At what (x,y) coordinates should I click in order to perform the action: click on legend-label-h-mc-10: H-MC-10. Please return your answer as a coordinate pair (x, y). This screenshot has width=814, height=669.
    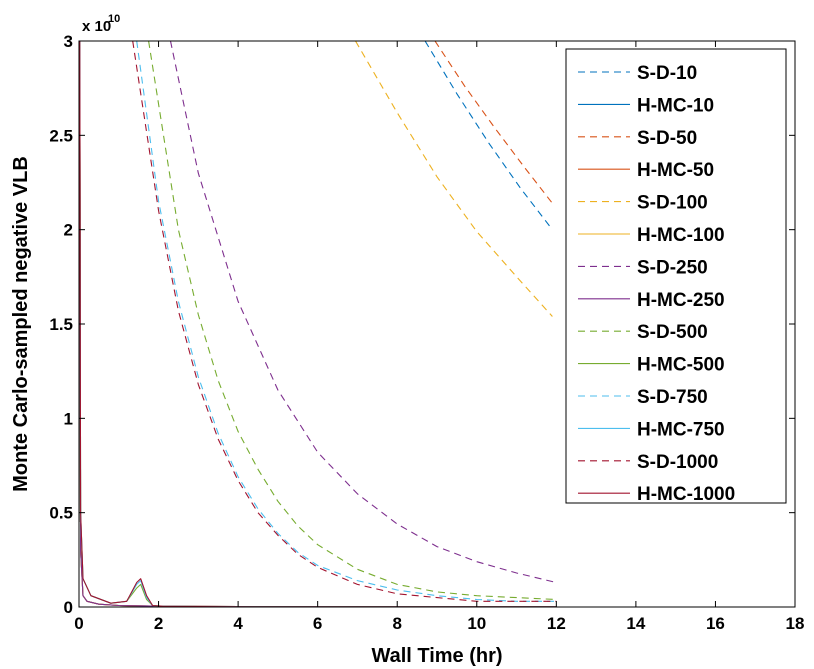
    Looking at the image, I should click on (675, 105).